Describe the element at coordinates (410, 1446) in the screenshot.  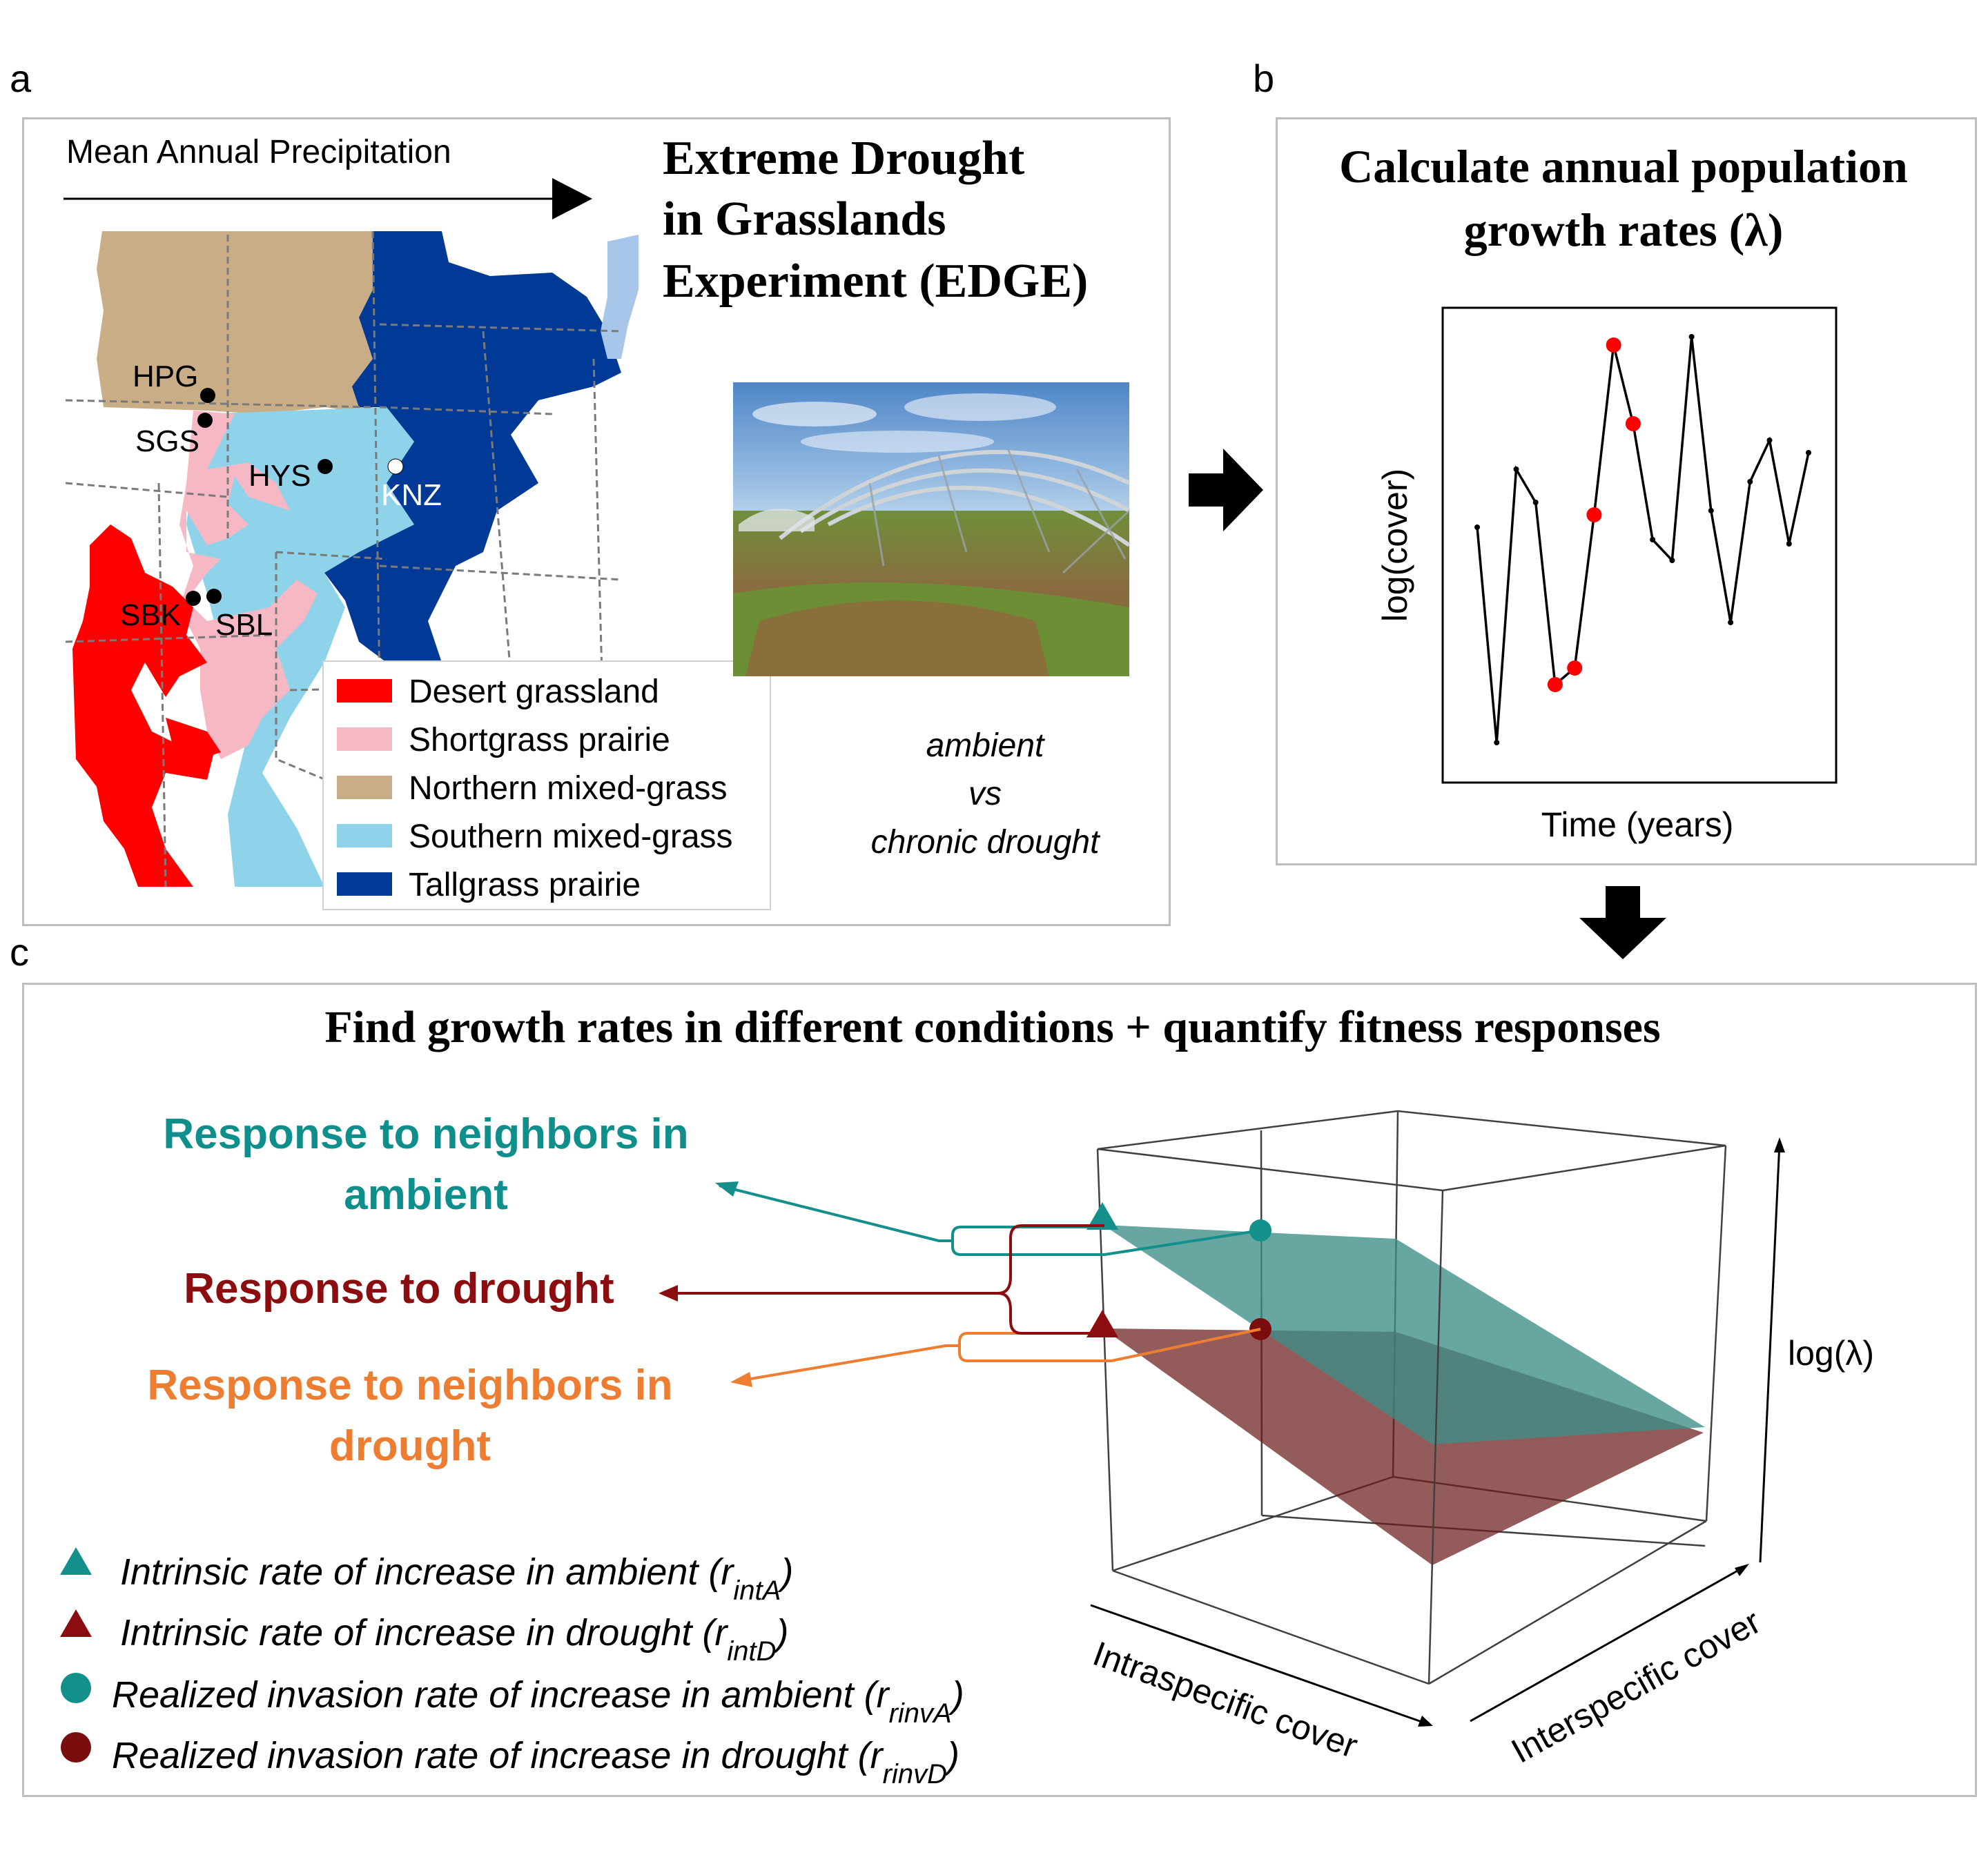
I see `response-neighbors-drought-line-2: drought` at that location.